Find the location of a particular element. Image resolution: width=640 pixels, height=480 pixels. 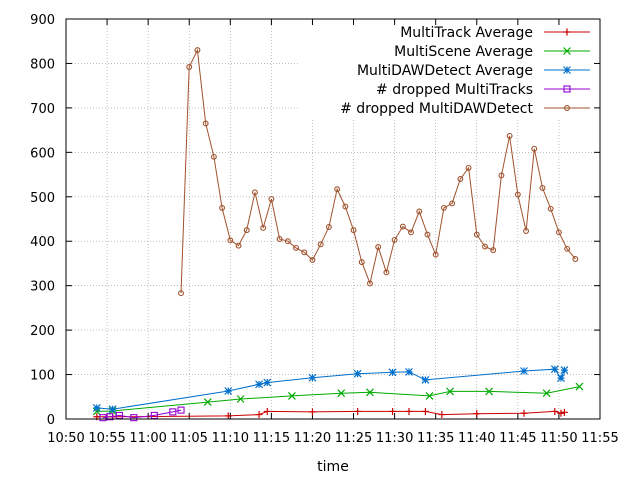

legend-item: MultiScene Average is located at coordinates (492, 52).